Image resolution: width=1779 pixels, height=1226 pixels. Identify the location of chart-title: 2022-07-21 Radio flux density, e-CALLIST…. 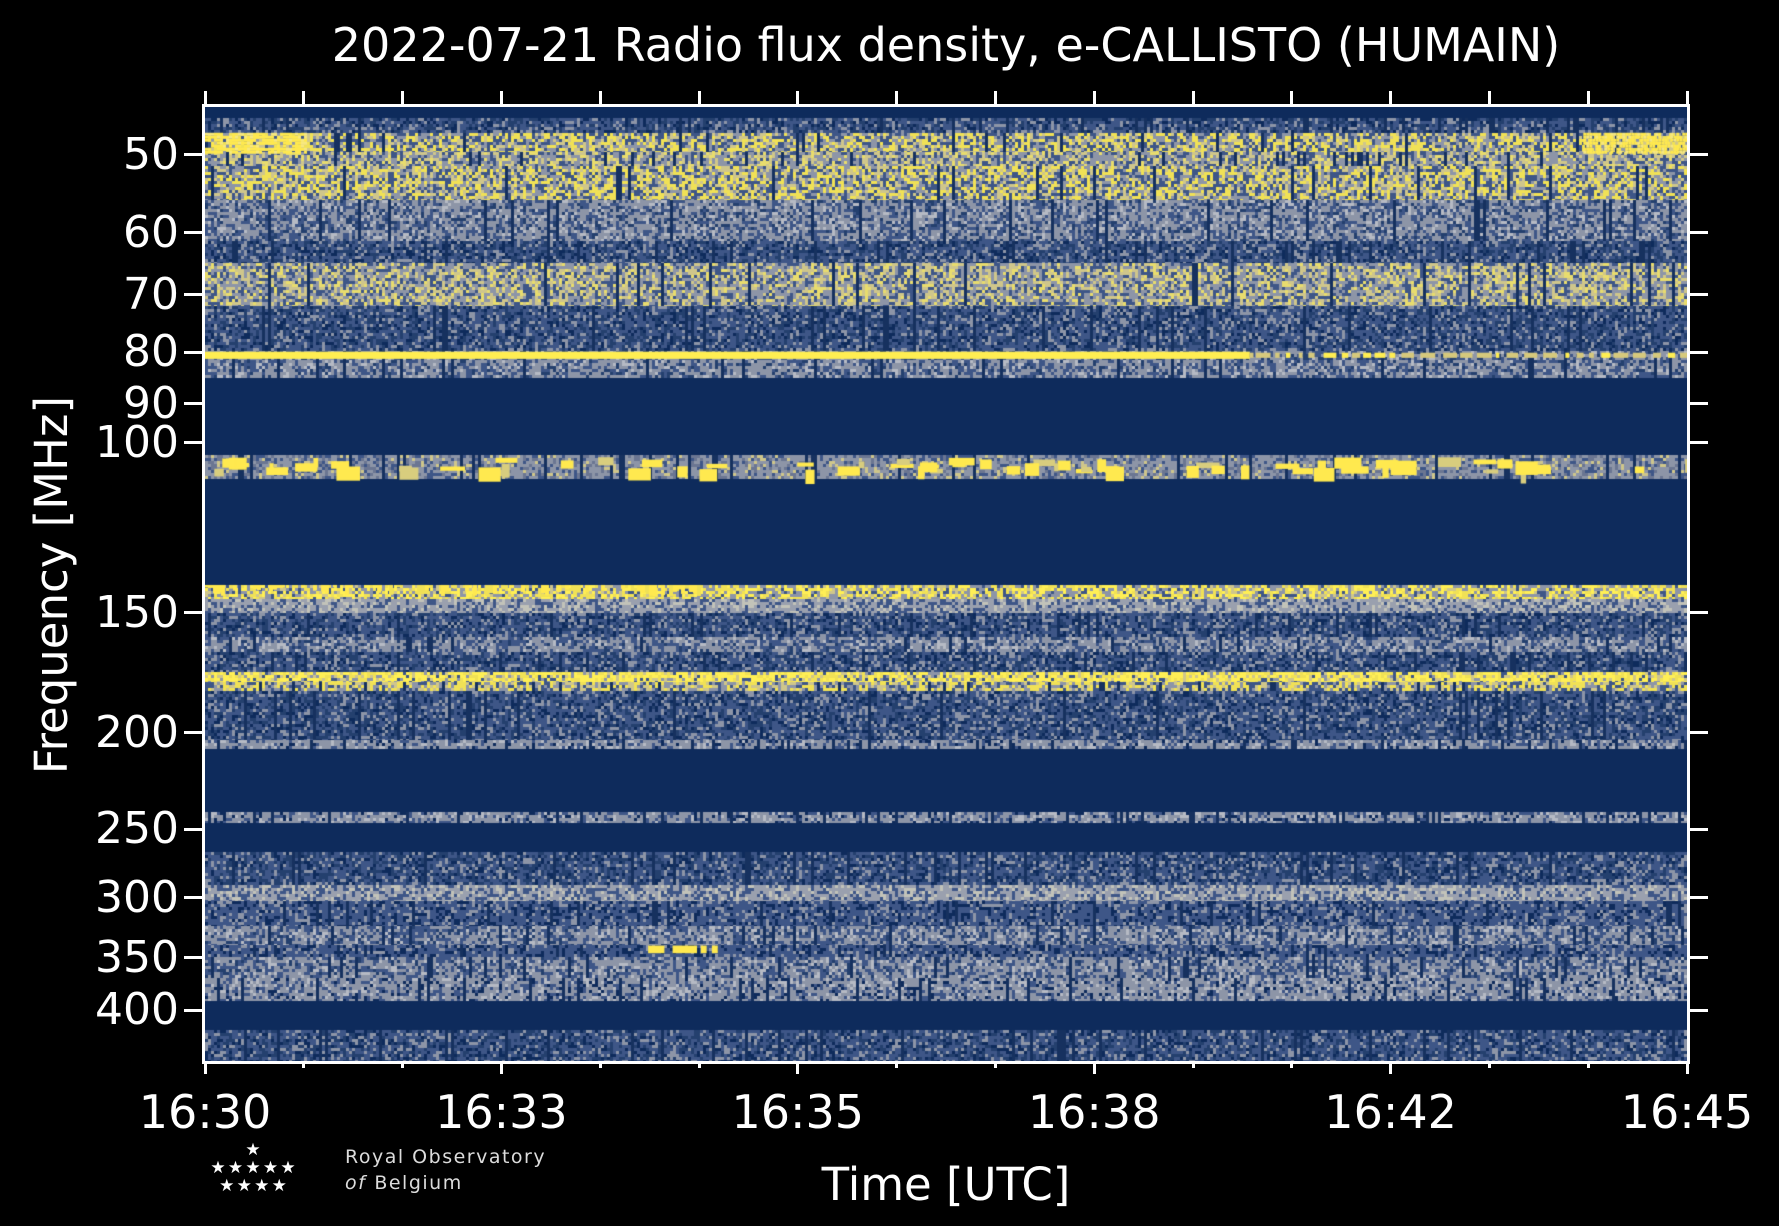
(946, 45).